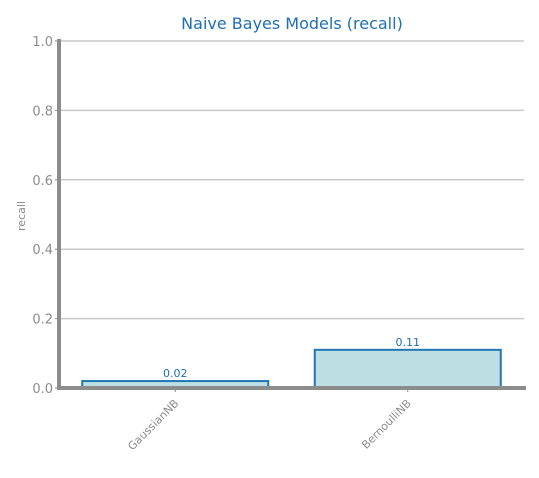  I want to click on y-axis-label: recall, so click(21, 216).